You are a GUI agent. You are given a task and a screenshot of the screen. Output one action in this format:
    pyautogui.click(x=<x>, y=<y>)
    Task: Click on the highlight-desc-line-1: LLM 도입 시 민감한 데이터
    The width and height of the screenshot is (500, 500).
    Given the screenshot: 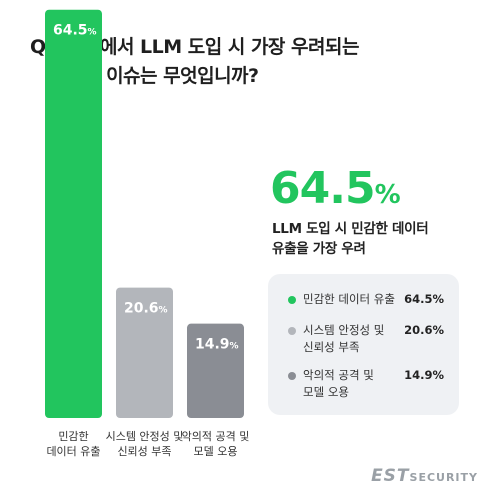 What is the action you would take?
    pyautogui.click(x=350, y=229)
    